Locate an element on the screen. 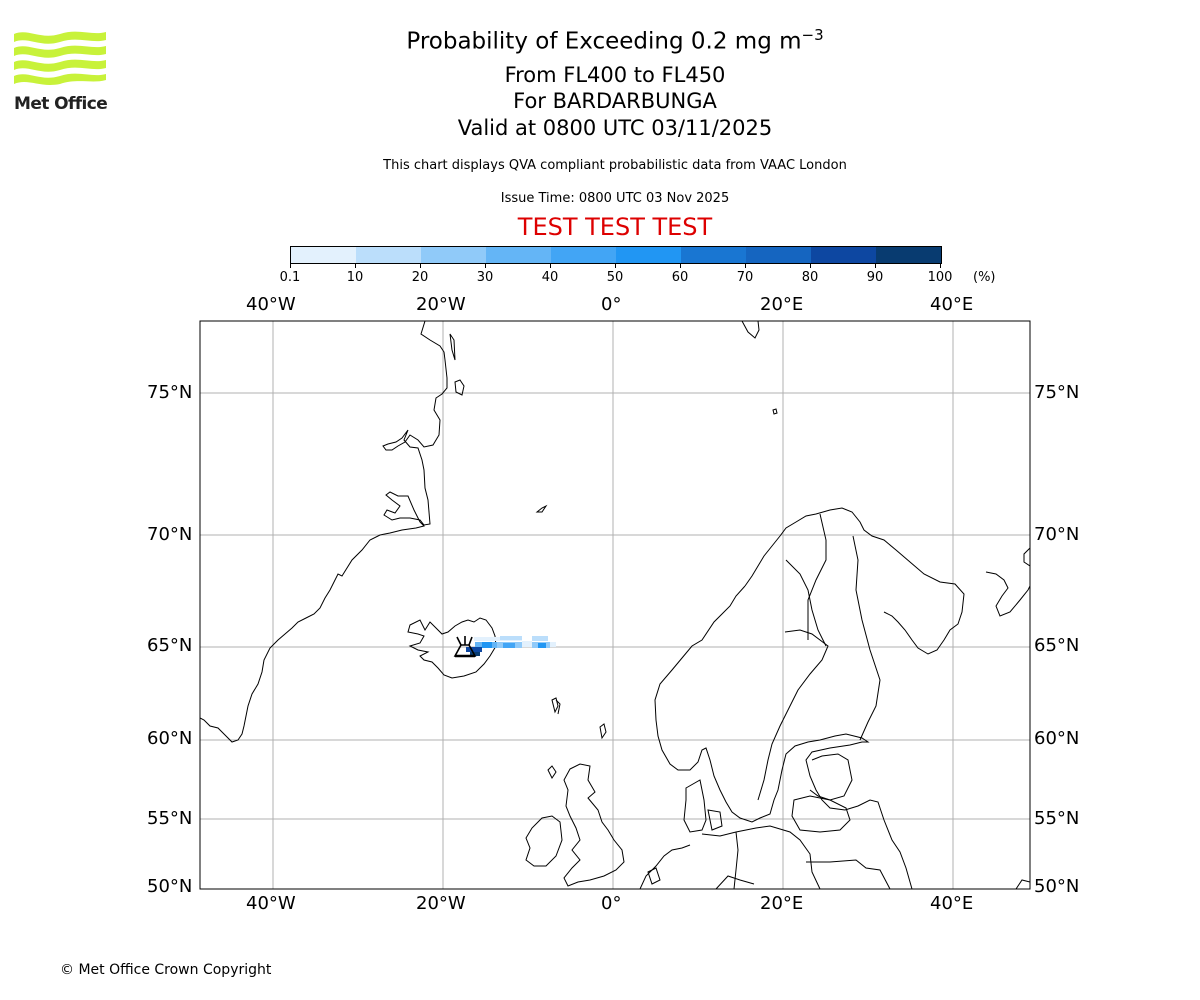 The width and height of the screenshot is (1200, 1000). colorbar is located at coordinates (616, 255).